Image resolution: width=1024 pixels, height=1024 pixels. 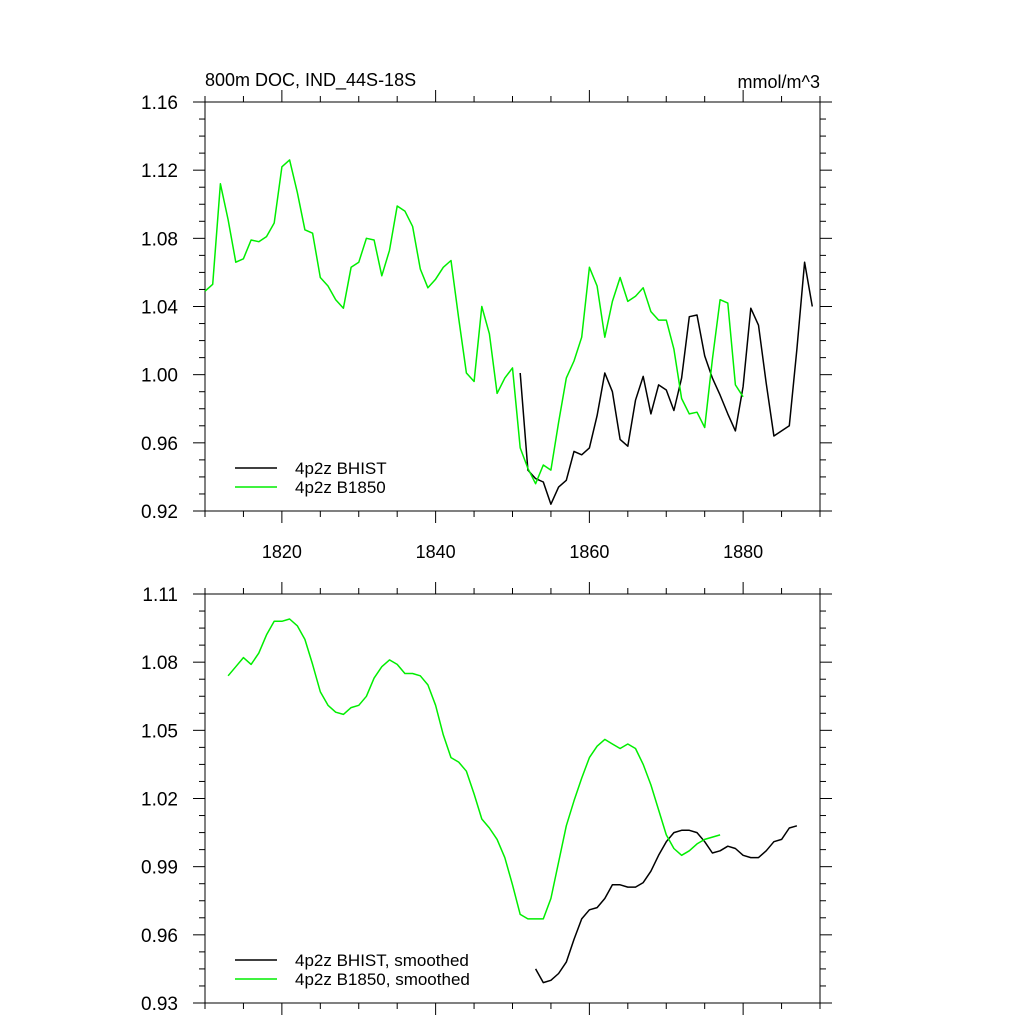 What do you see at coordinates (159, 171) in the screenshot?
I see `top-y-tick-label: 1.12` at bounding box center [159, 171].